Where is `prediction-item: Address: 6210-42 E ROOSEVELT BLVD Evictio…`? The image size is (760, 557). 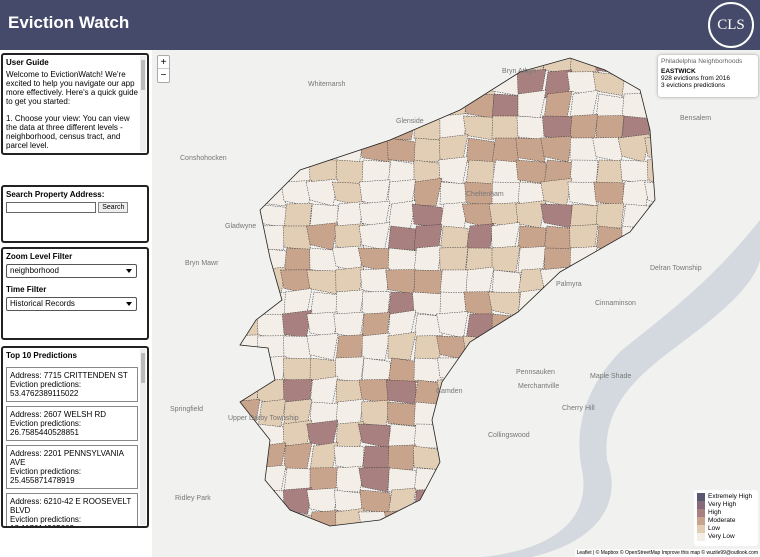 prediction-item: Address: 6210-42 E ROOSEVELT BLVD Evictio… is located at coordinates (72, 509).